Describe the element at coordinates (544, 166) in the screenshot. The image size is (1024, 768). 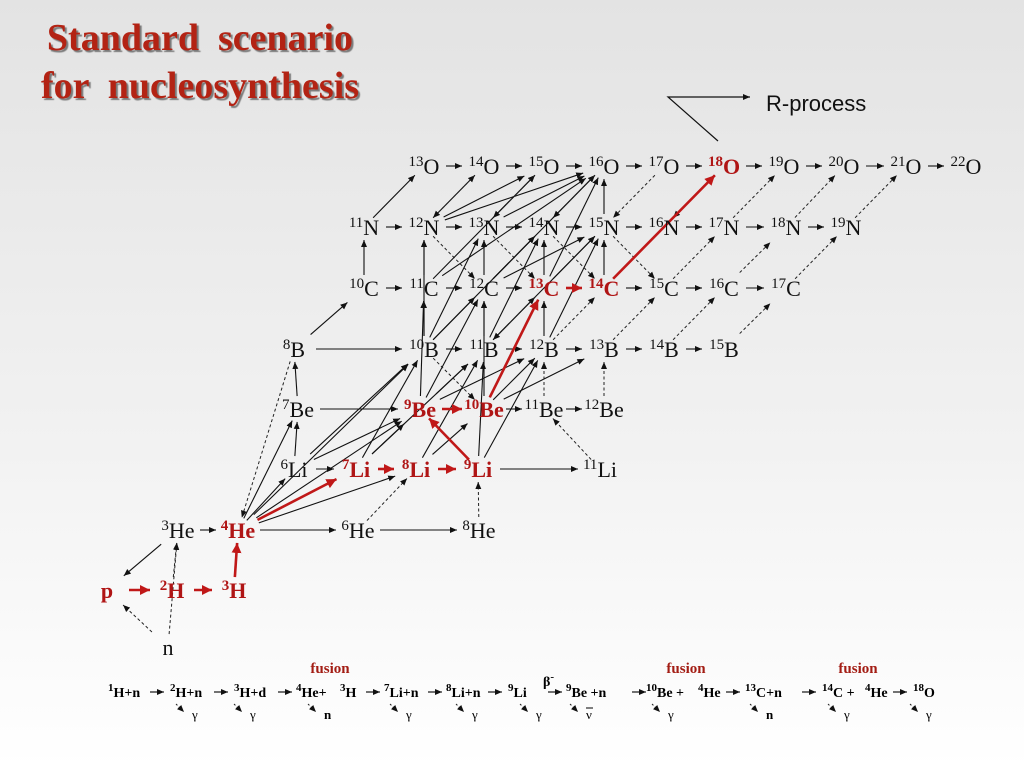
I see `nuclide-15-o: 15O` at that location.